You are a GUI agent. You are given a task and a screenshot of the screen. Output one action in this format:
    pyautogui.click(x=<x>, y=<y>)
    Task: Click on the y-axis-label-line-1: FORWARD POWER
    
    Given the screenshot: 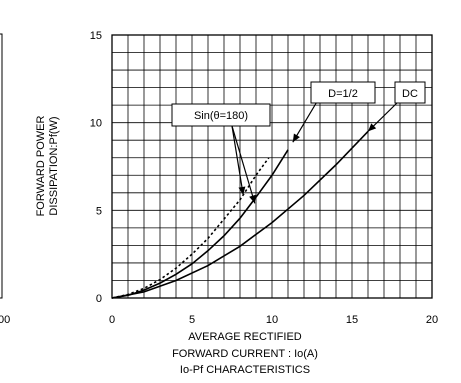 What is the action you would take?
    pyautogui.click(x=41, y=166)
    